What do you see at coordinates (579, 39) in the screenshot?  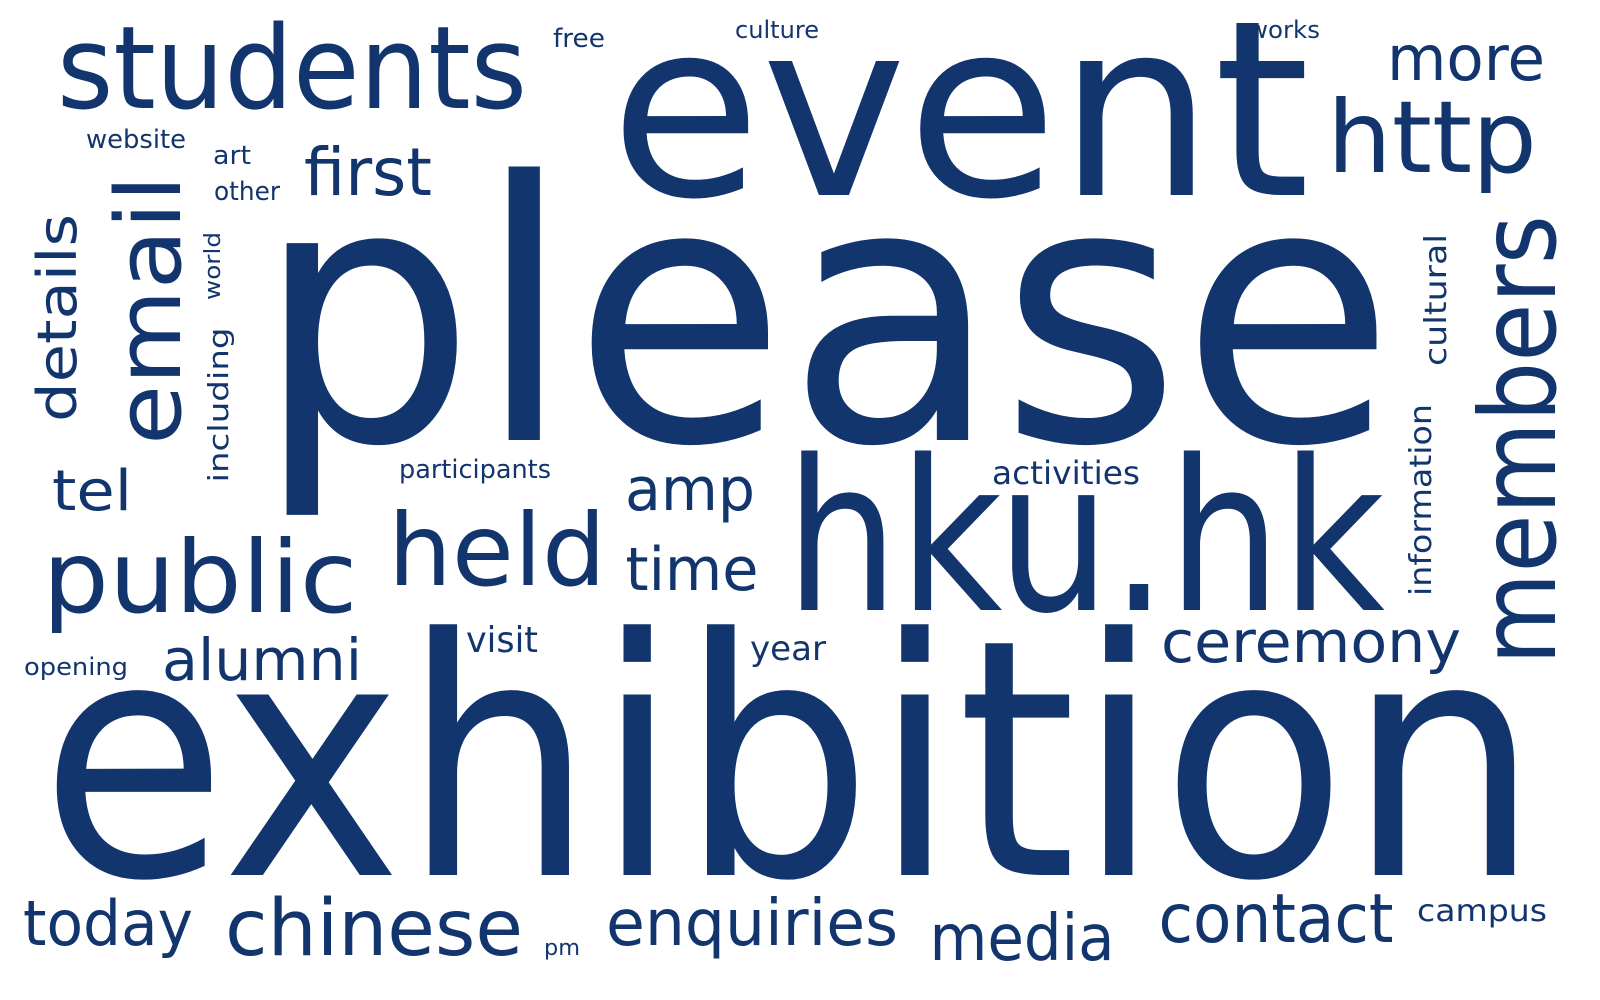 I see `word-free: free` at bounding box center [579, 39].